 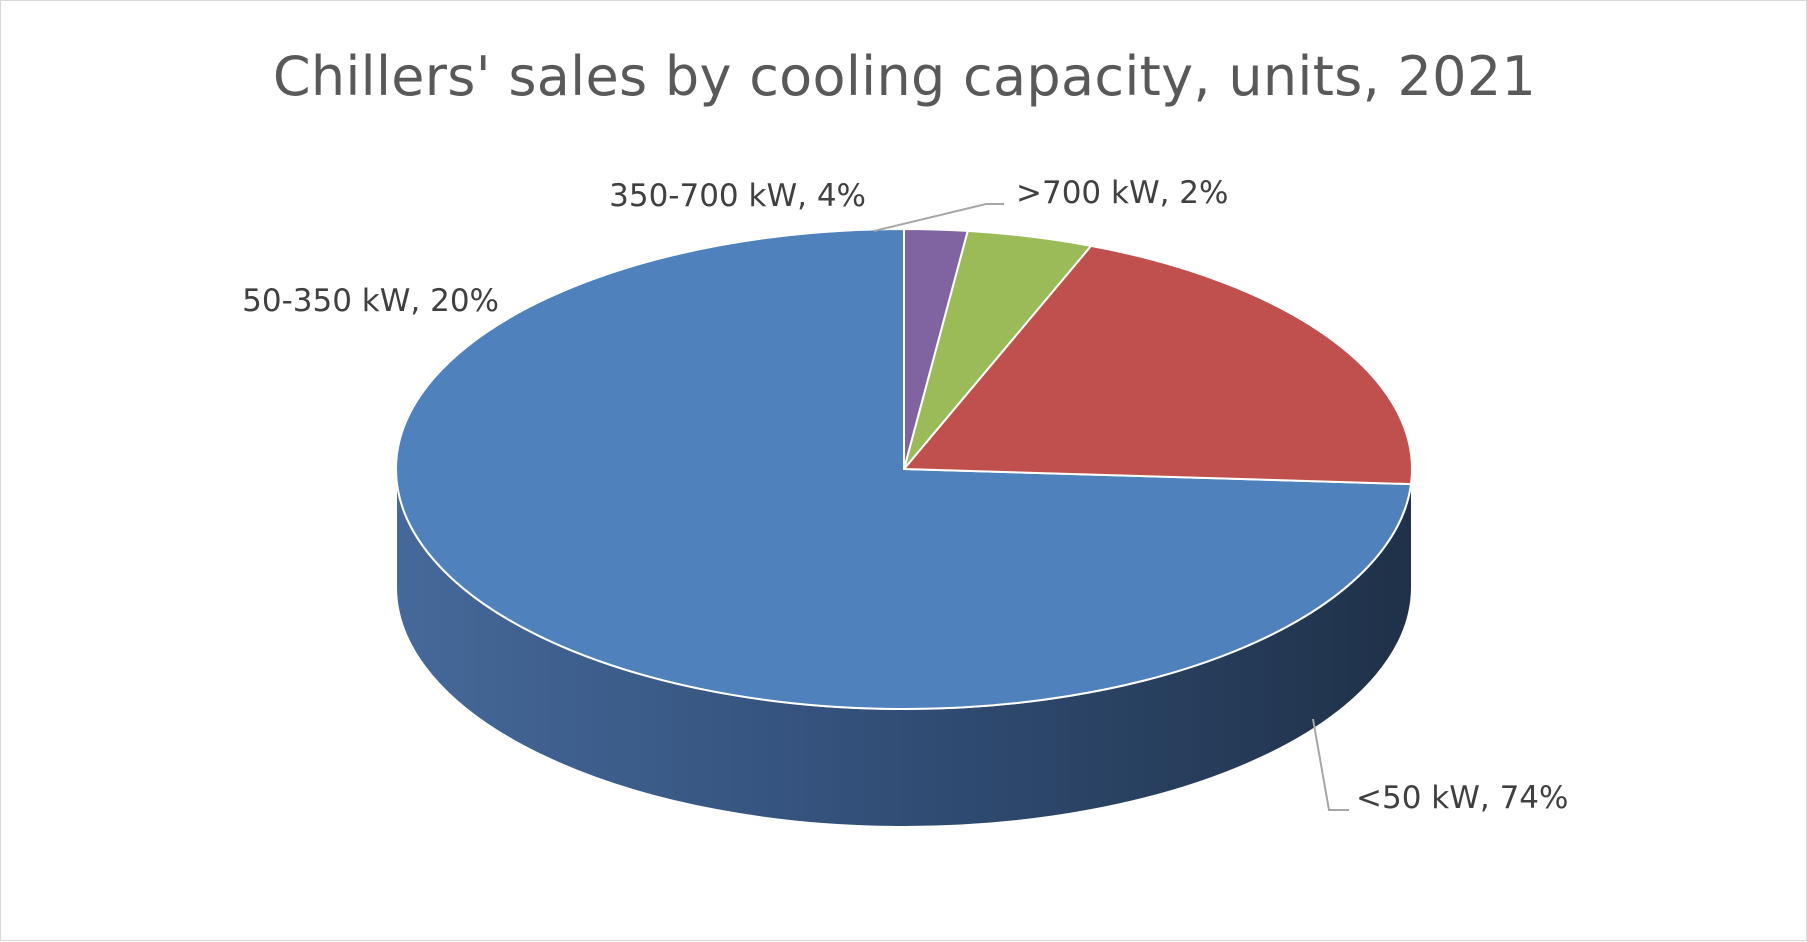 I want to click on data-label-2: 350-700 kW, 4%, so click(x=737, y=196).